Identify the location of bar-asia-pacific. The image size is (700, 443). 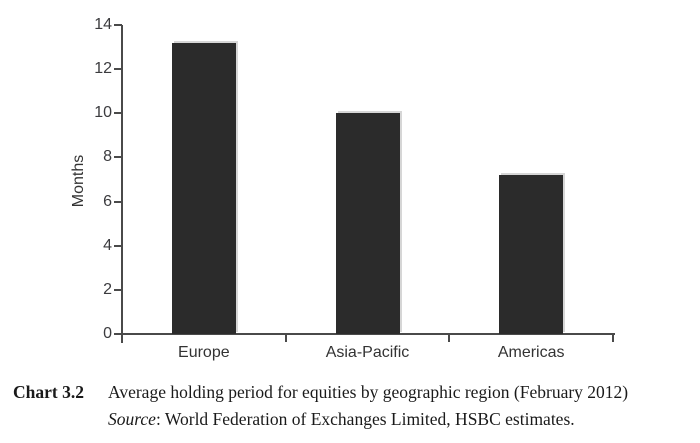
(367, 223).